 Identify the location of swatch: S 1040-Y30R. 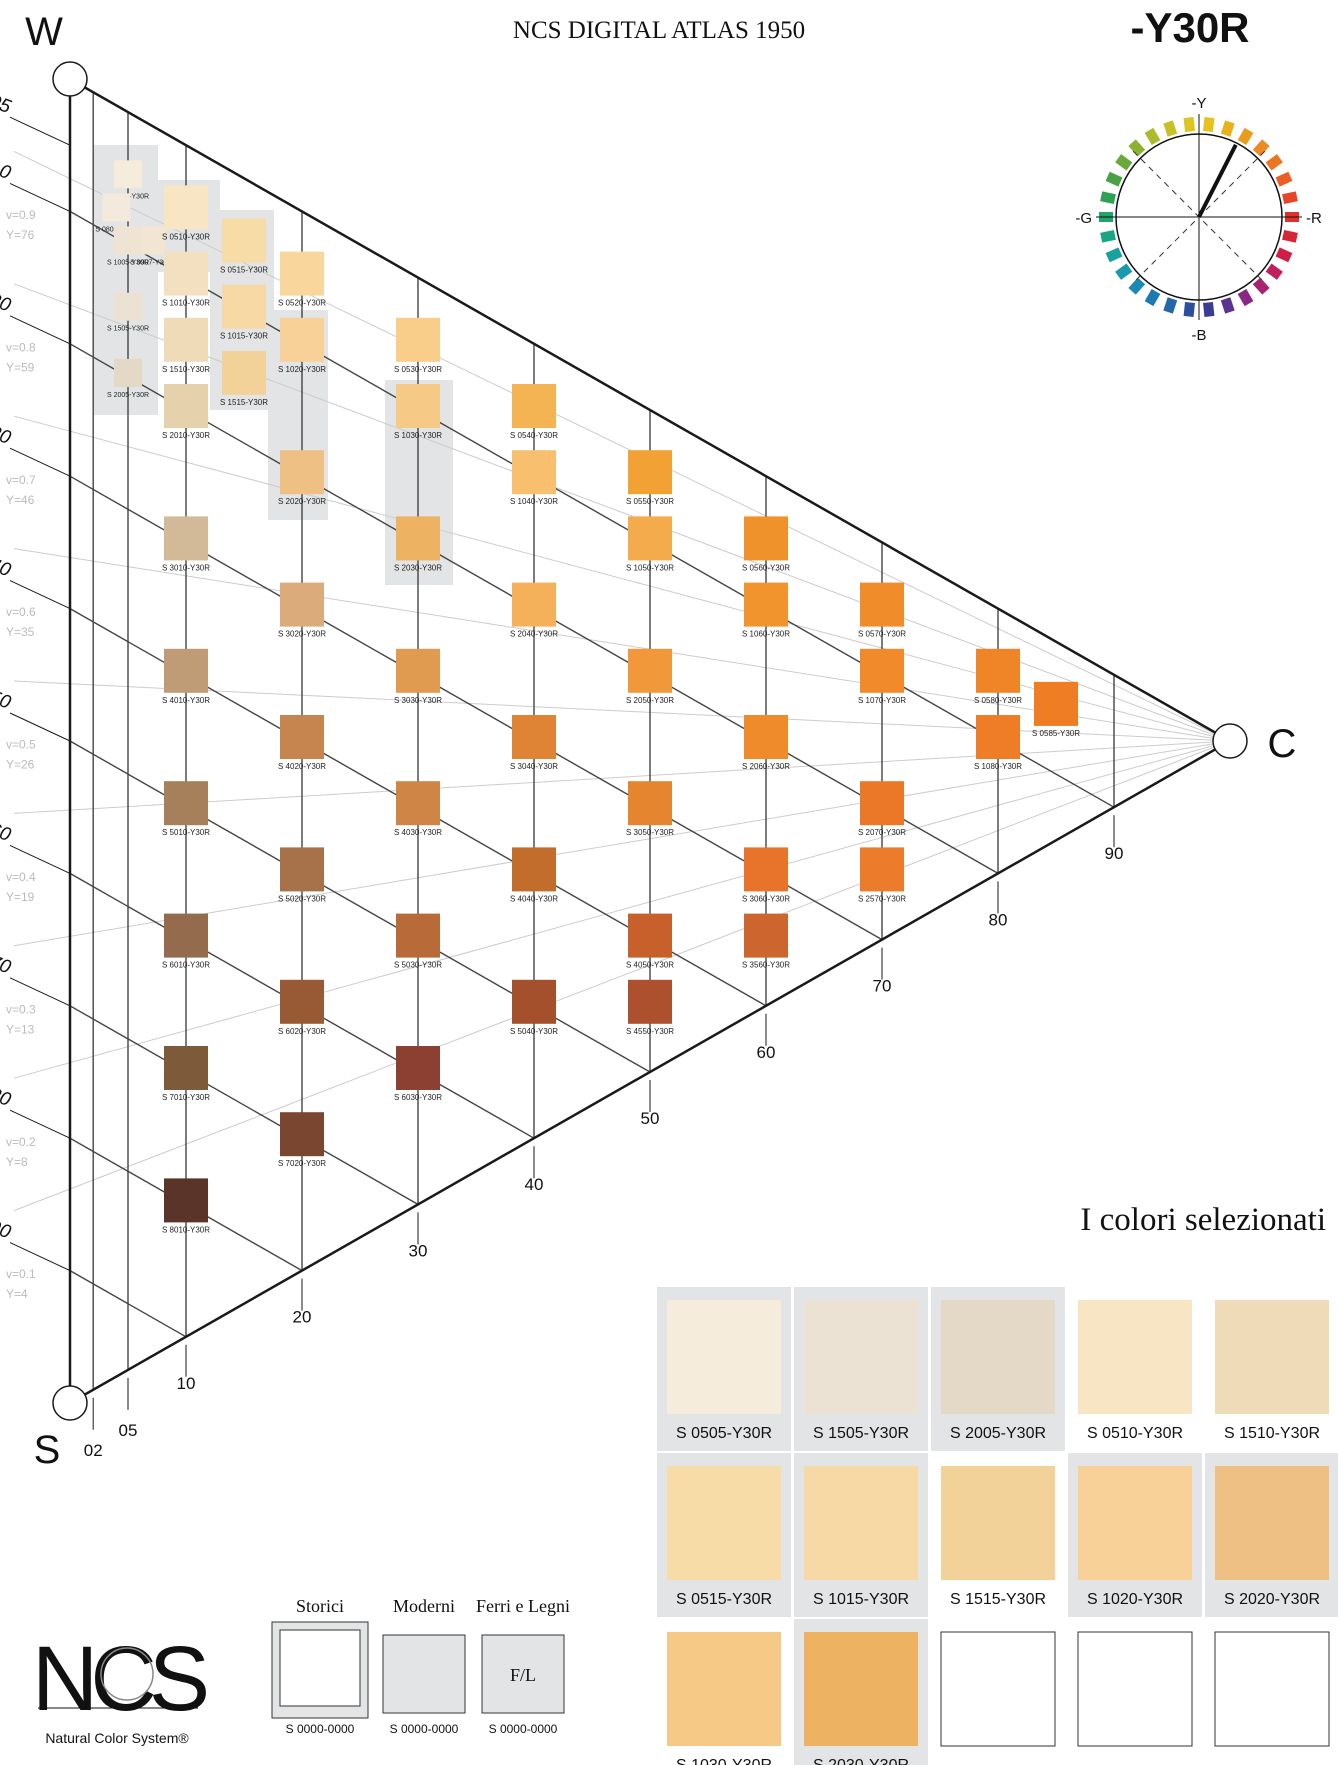
(534, 478).